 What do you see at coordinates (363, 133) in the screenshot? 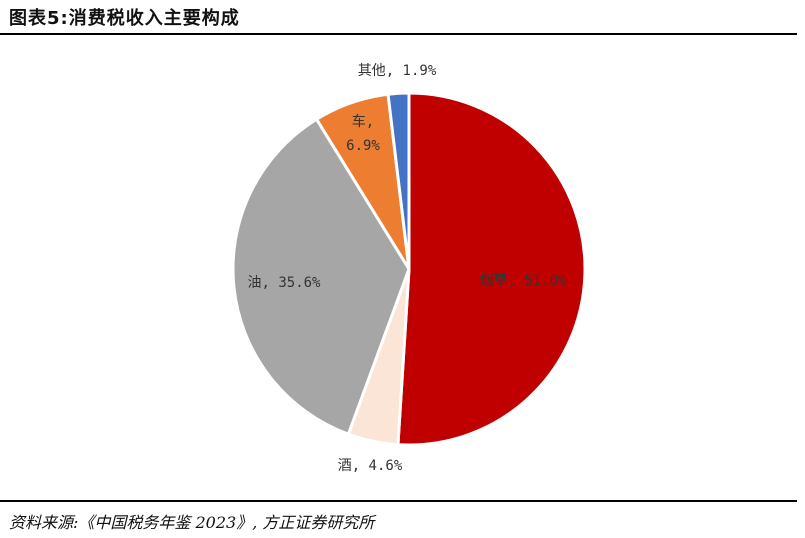
I see `label-car: 车, 6.9%` at bounding box center [363, 133].